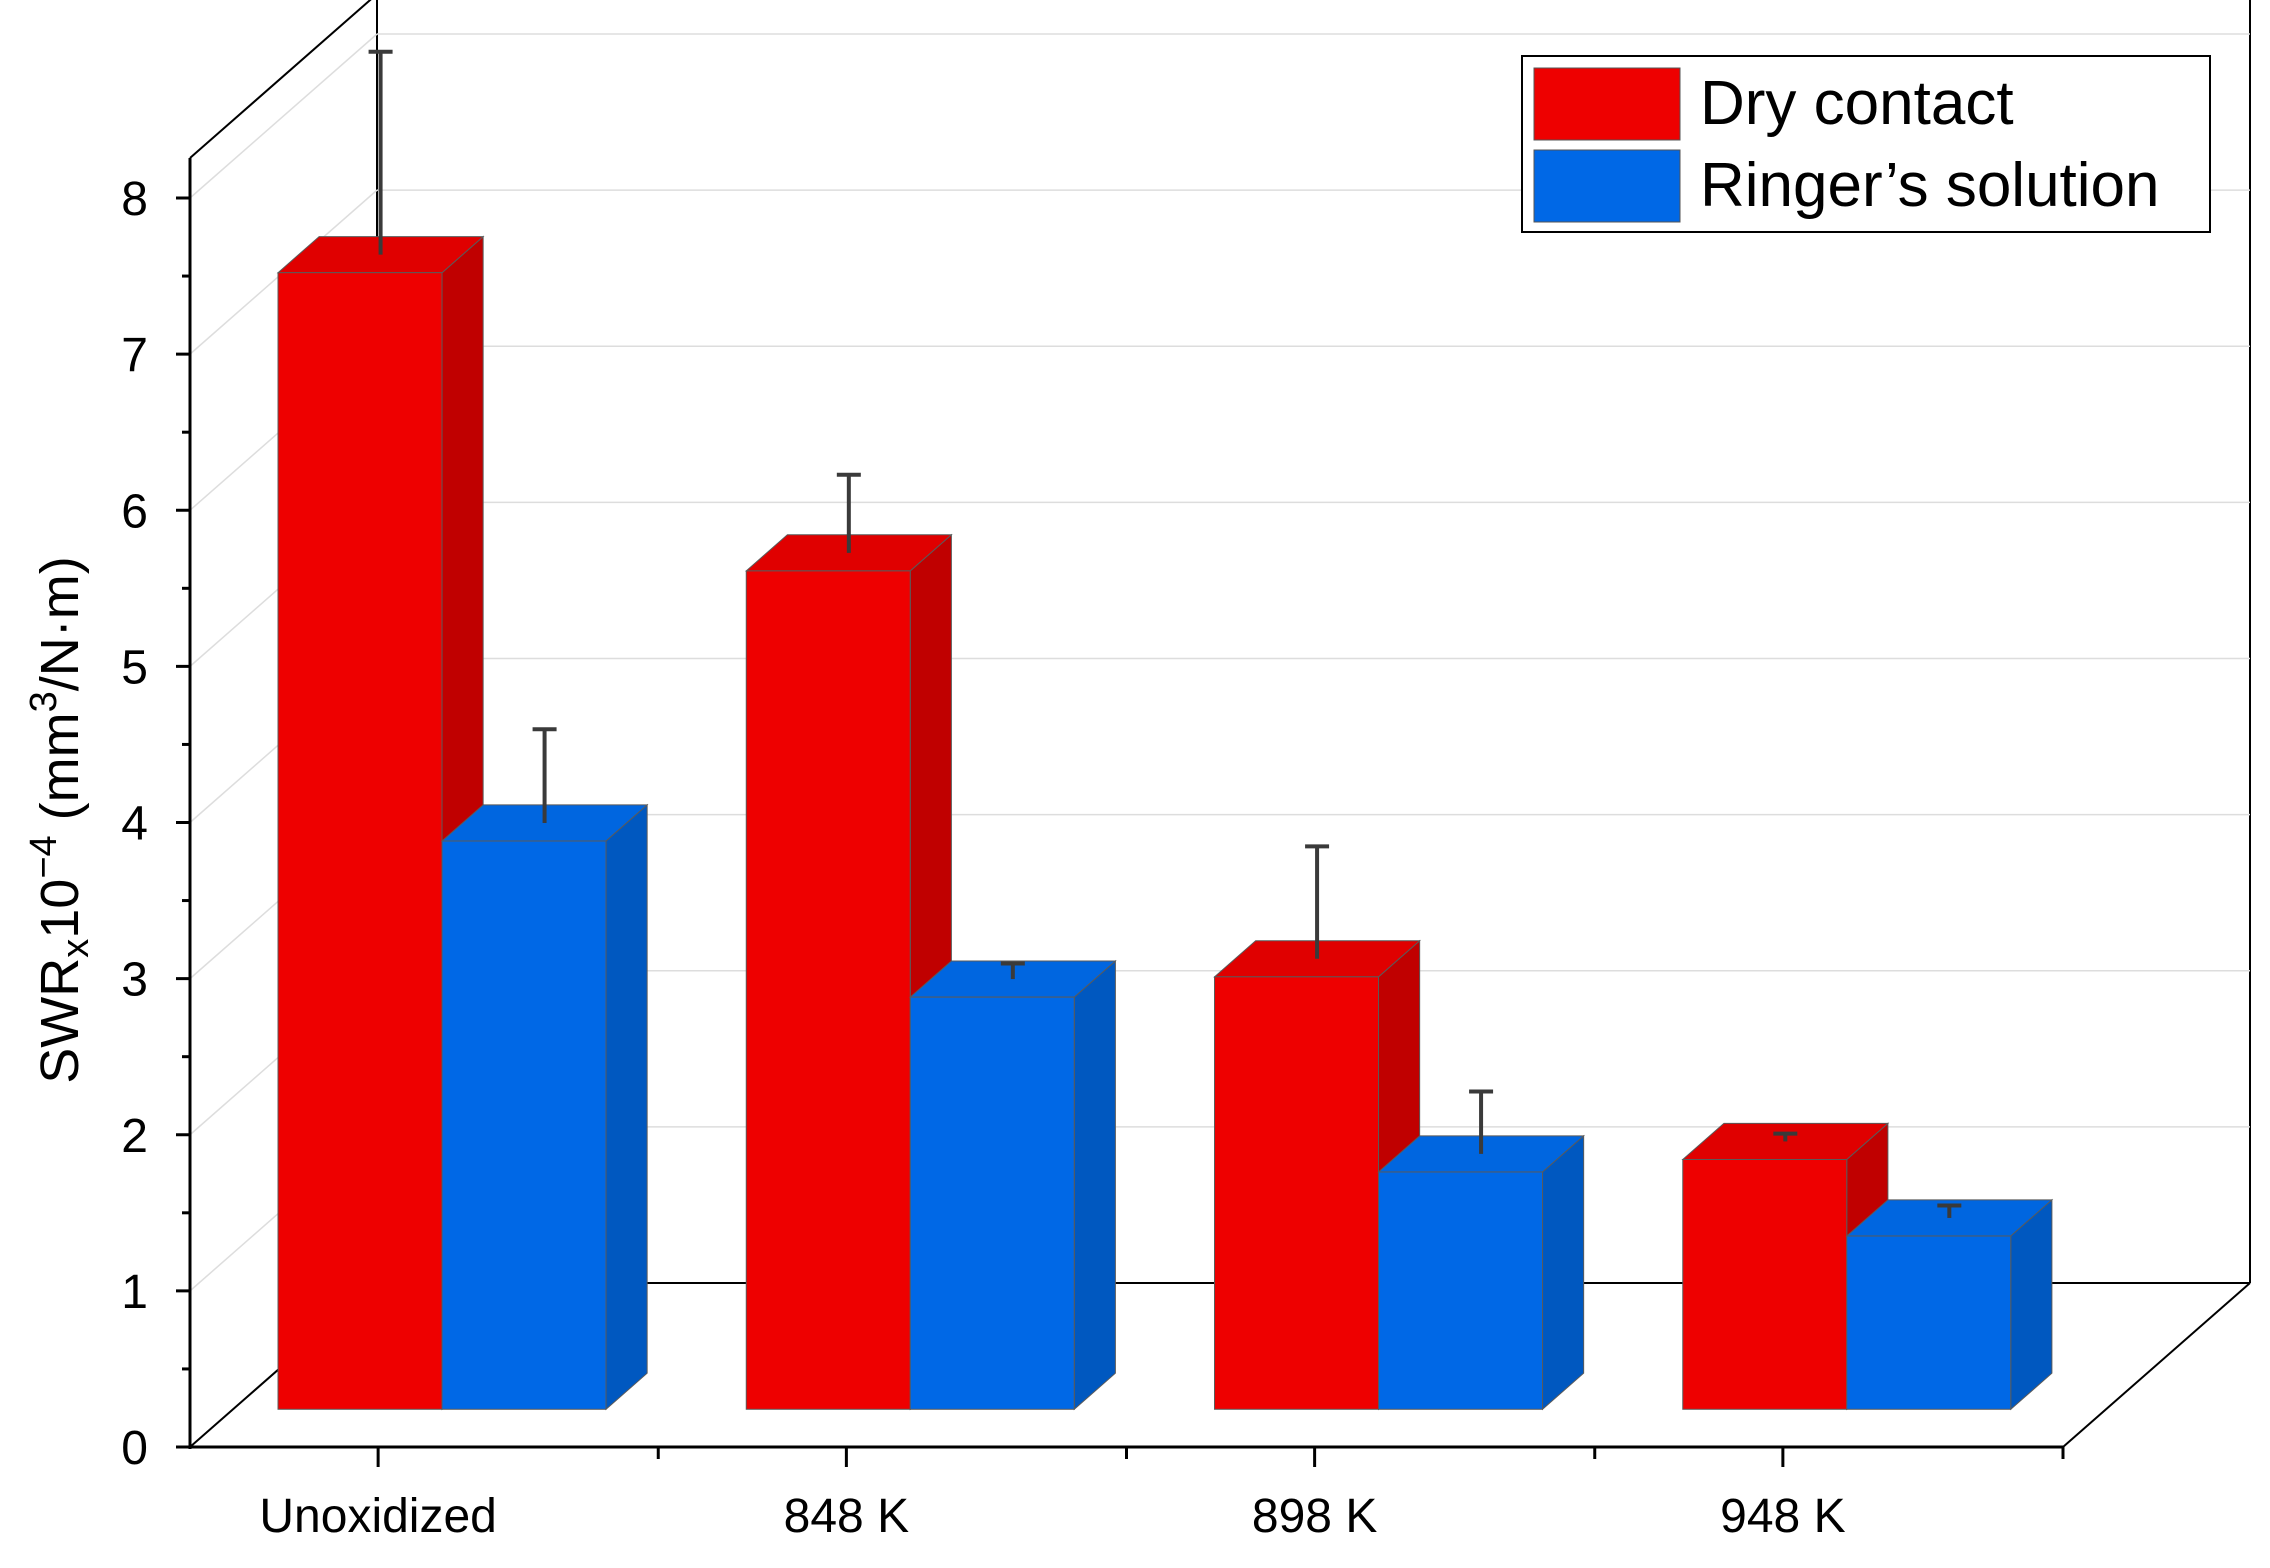  What do you see at coordinates (44, 701) in the screenshot?
I see `y-axis-title-unit-exp: 3` at bounding box center [44, 701].